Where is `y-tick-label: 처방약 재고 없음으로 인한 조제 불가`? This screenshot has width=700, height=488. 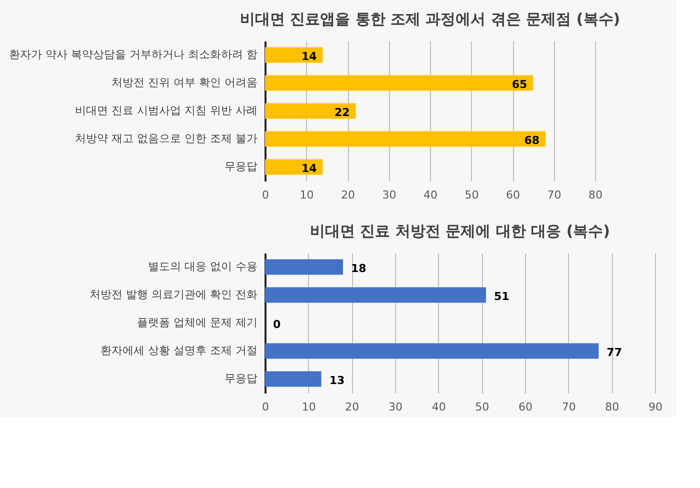 y-tick-label: 처방약 재고 없음으로 인한 조제 불가 is located at coordinates (166, 138).